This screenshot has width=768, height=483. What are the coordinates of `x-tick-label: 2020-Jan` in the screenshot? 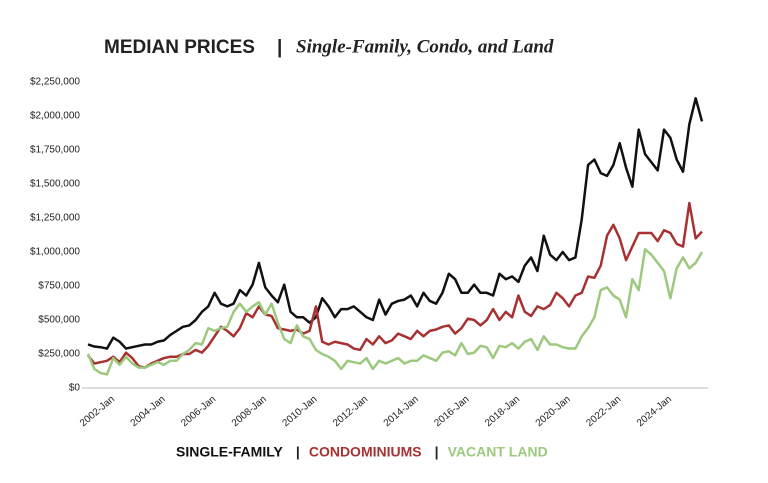 It's located at (553, 411).